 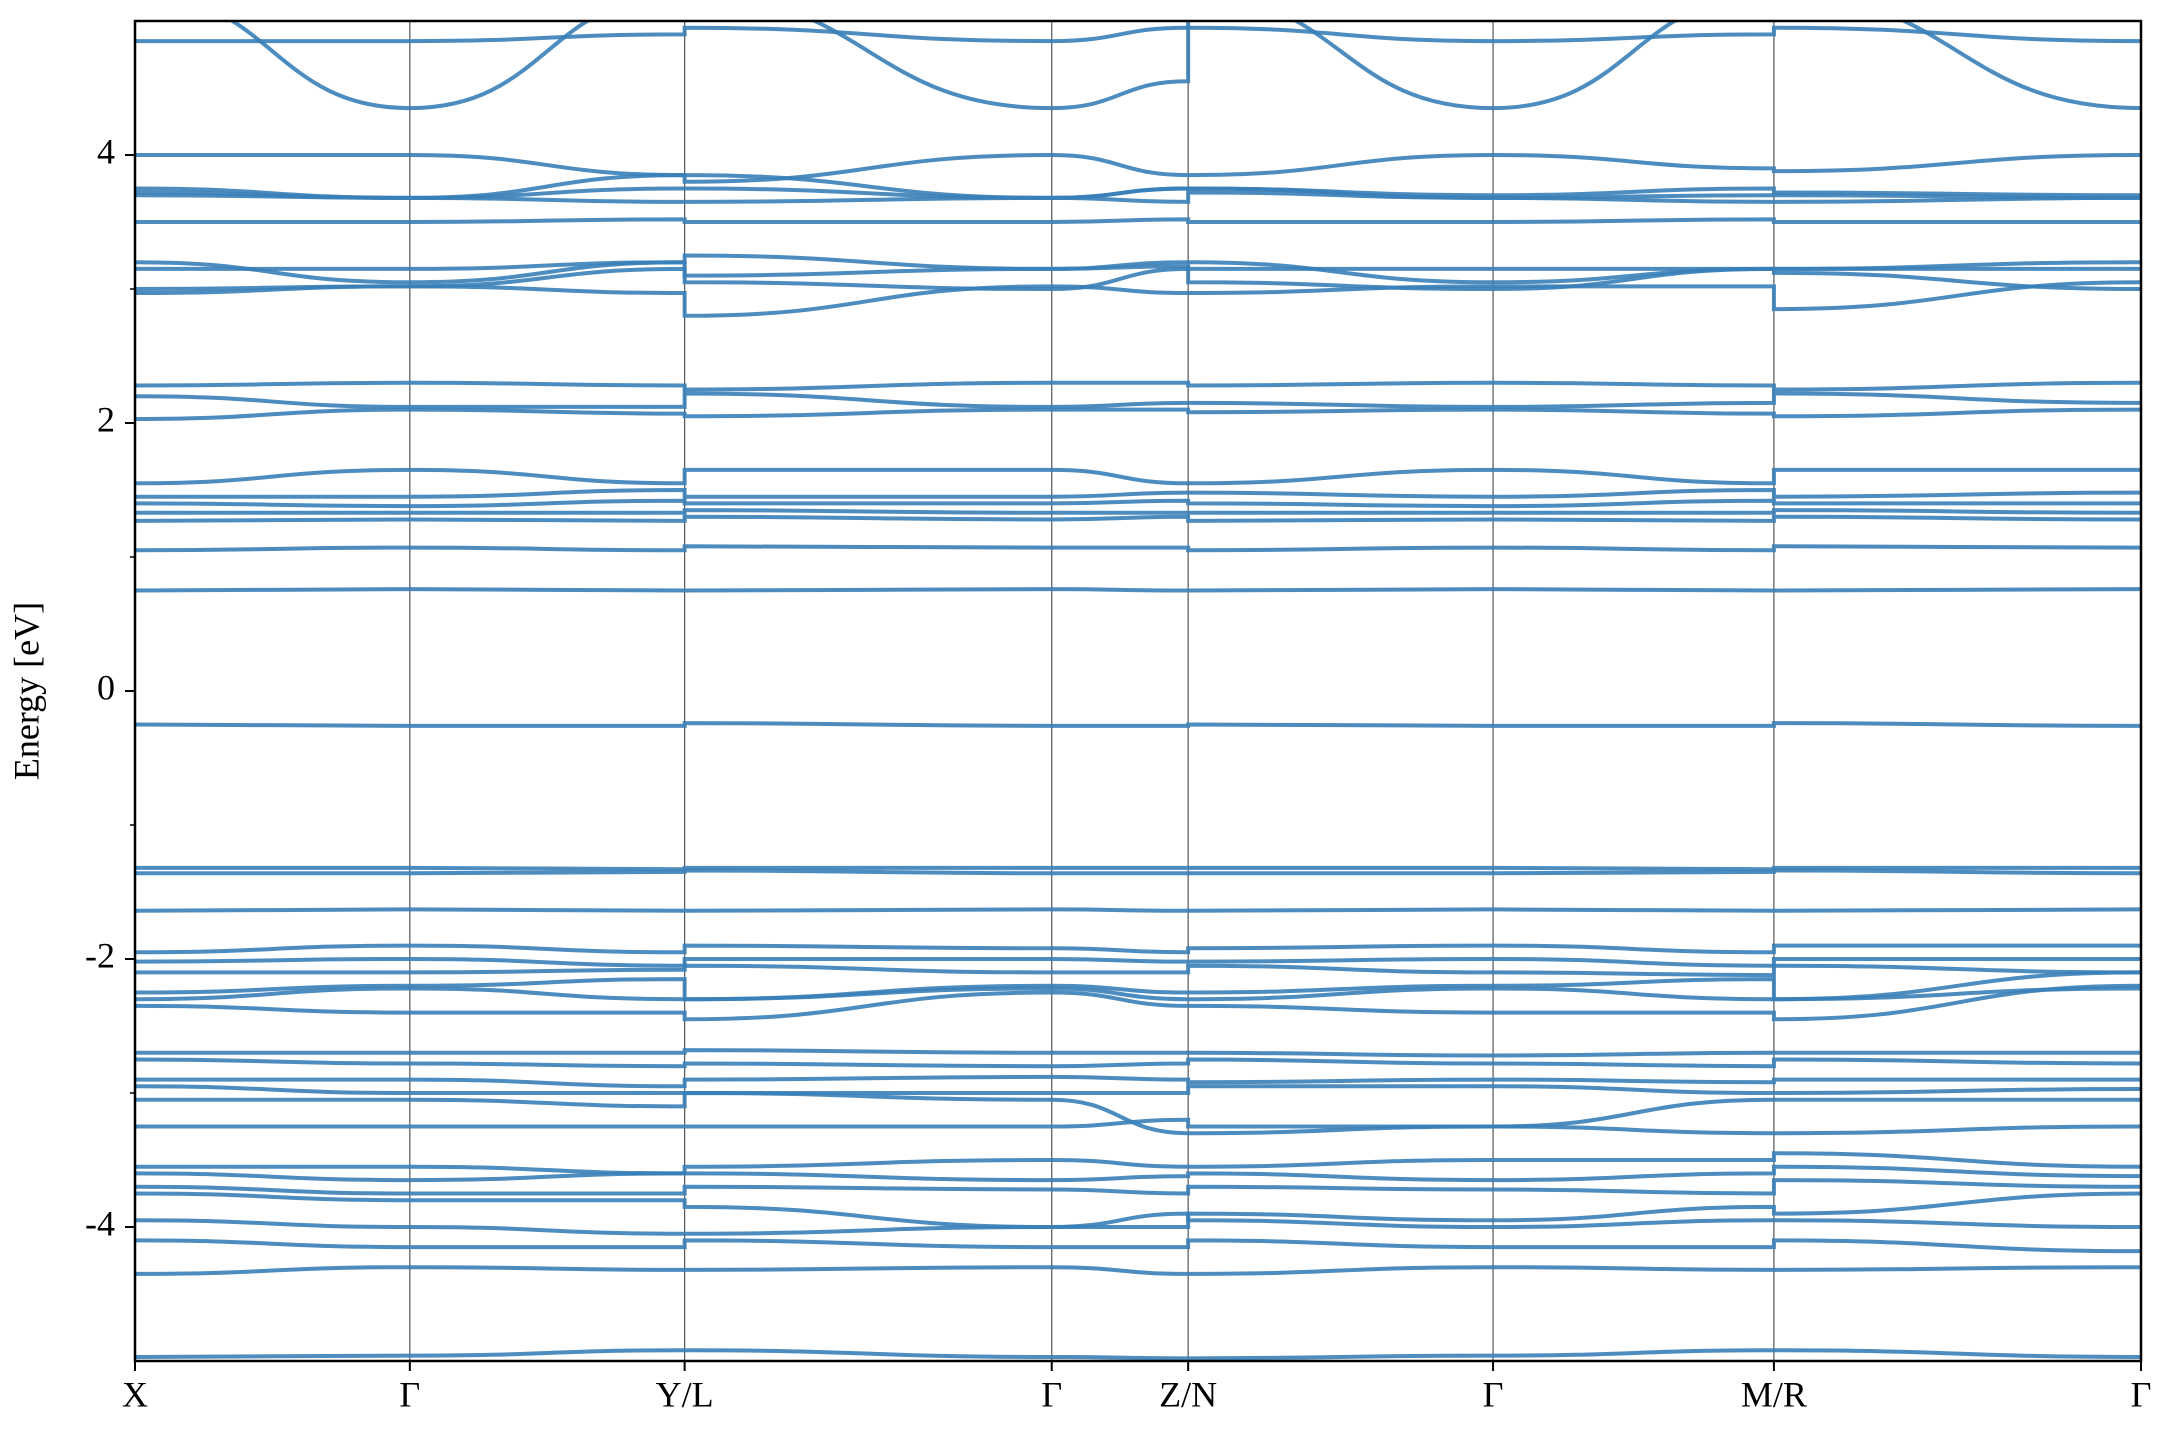 I want to click on y-tick-label: -4, so click(x=100, y=1223).